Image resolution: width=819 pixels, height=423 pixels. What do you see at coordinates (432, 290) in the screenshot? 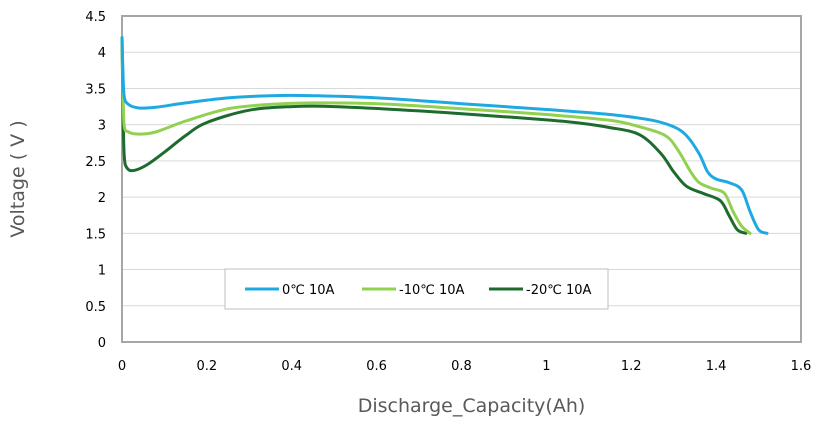
I see `legend-label: -10℃ 10A` at bounding box center [432, 290].